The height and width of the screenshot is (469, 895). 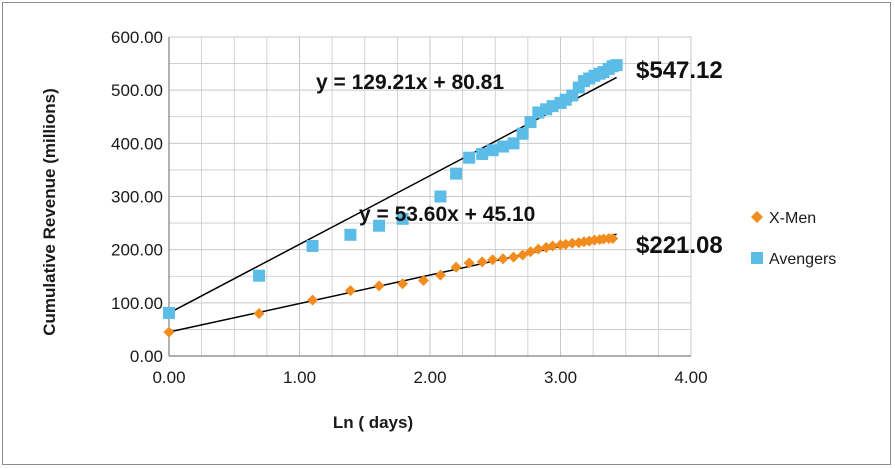 What do you see at coordinates (793, 239) in the screenshot?
I see `legend: X-Men Avengers` at bounding box center [793, 239].